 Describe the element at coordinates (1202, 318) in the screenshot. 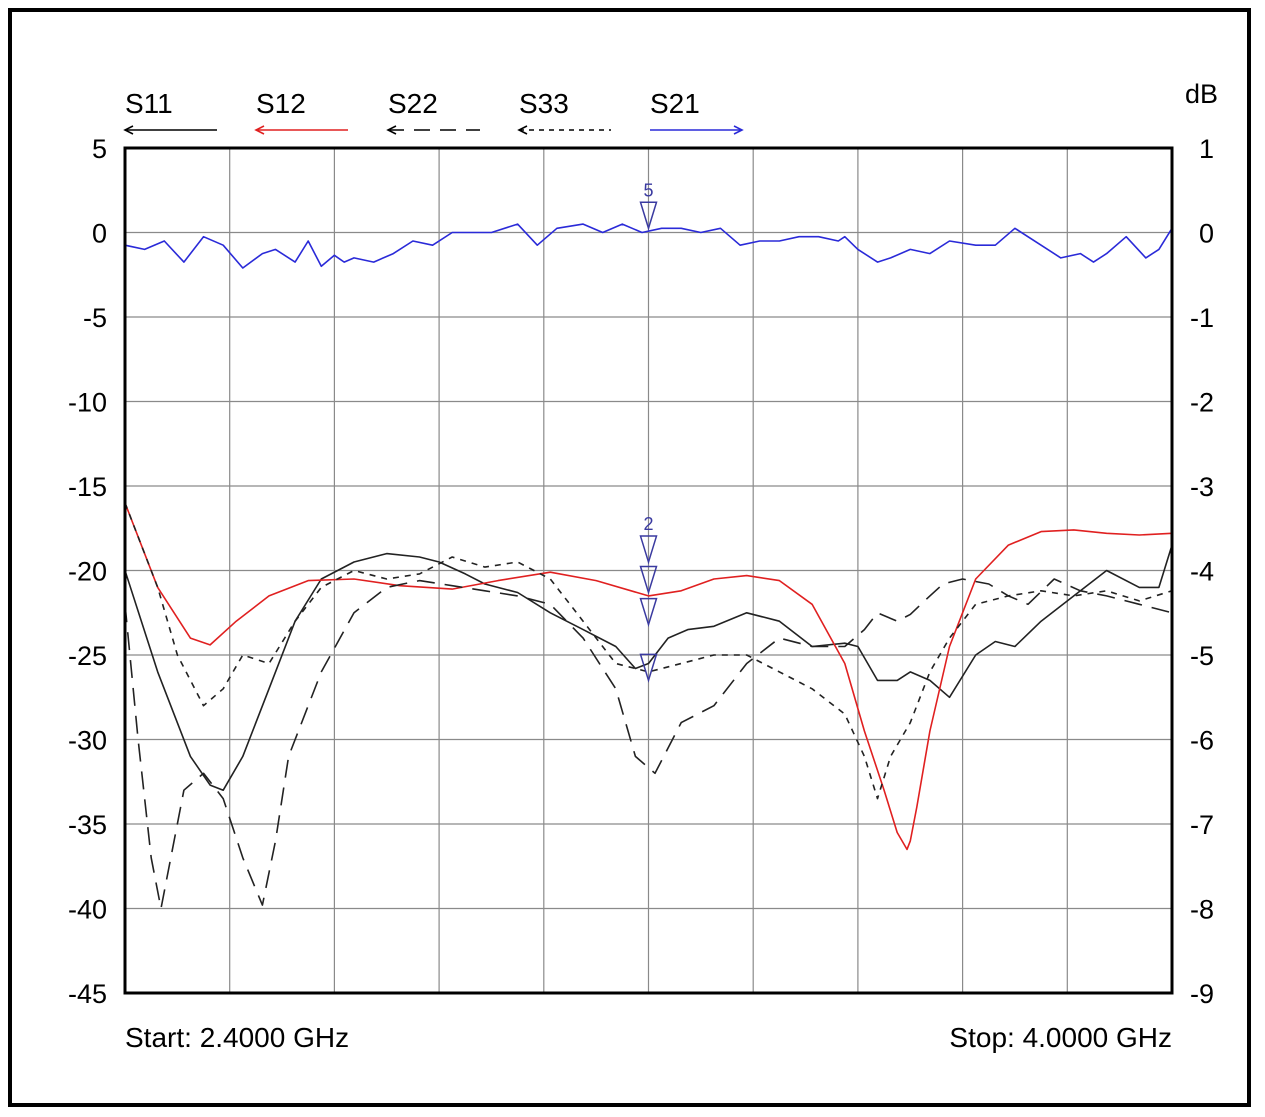

I see `right-tick-label: -1` at that location.